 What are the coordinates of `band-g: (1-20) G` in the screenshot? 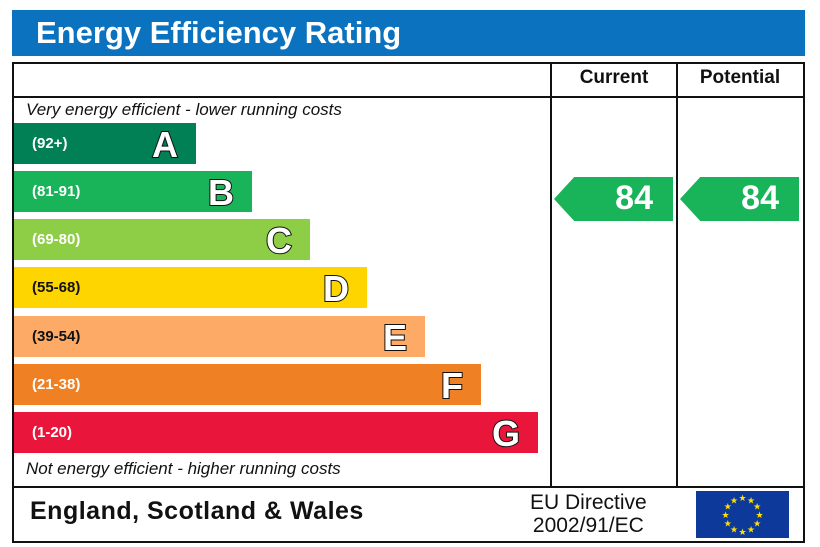 It's located at (276, 433).